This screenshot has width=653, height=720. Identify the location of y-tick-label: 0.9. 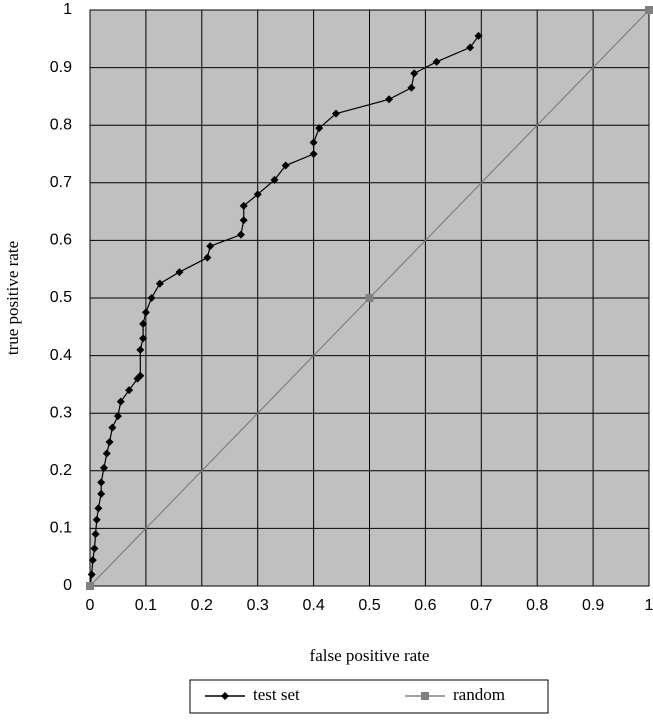
(61, 67).